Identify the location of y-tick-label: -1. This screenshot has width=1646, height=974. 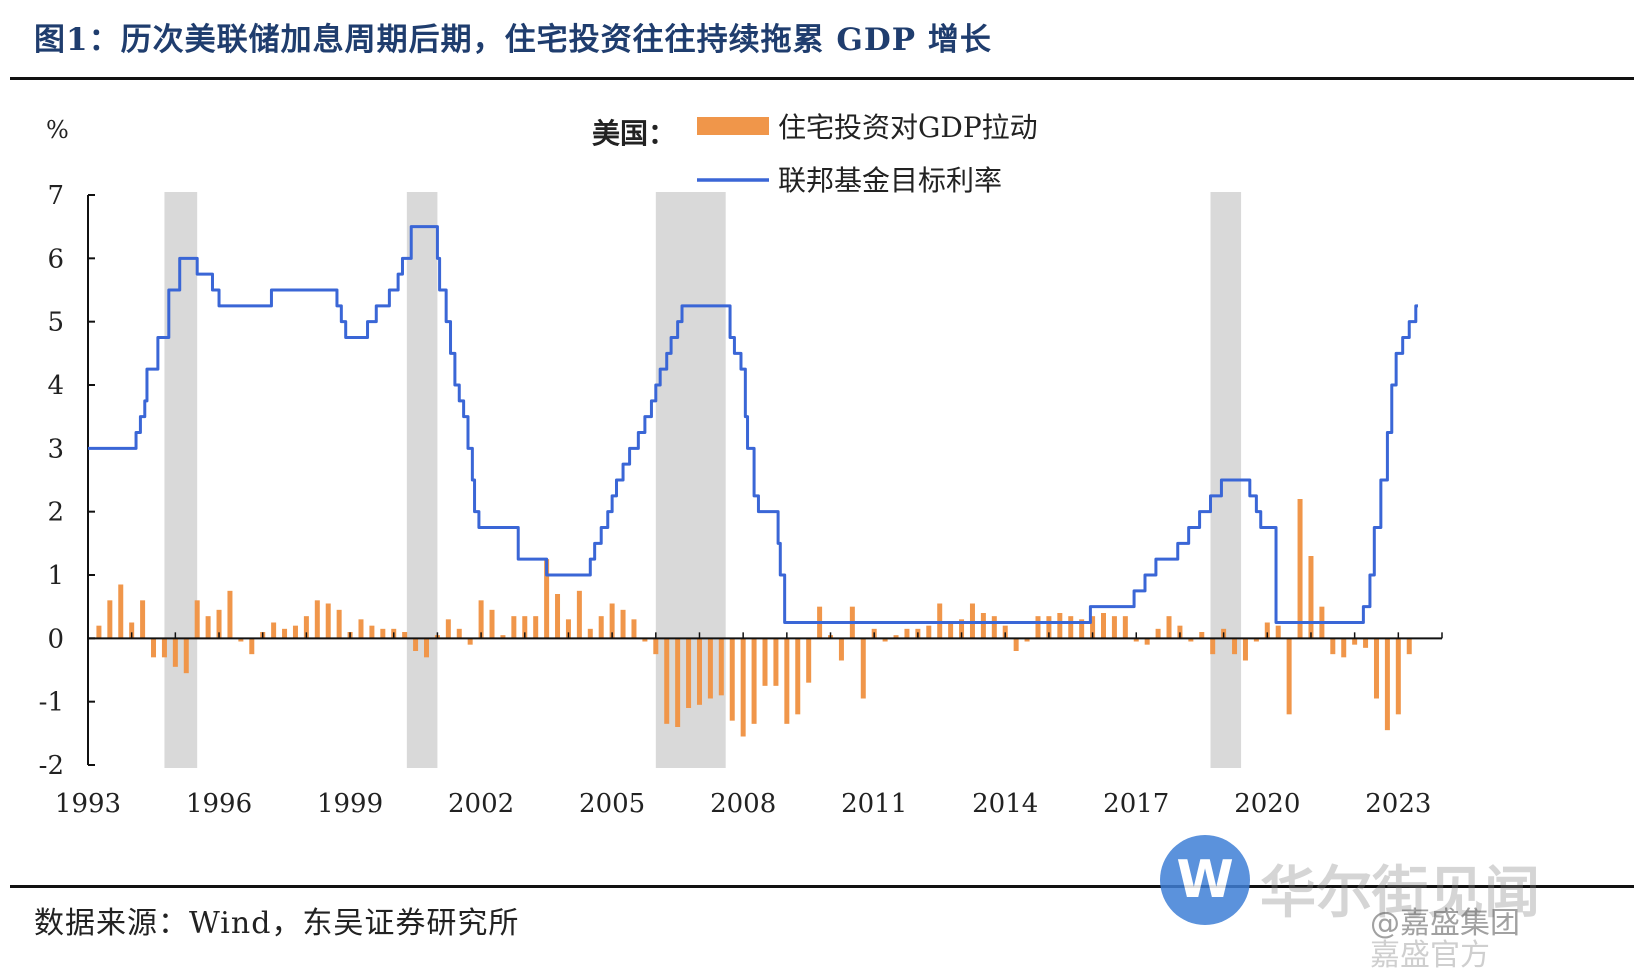
(51, 703).